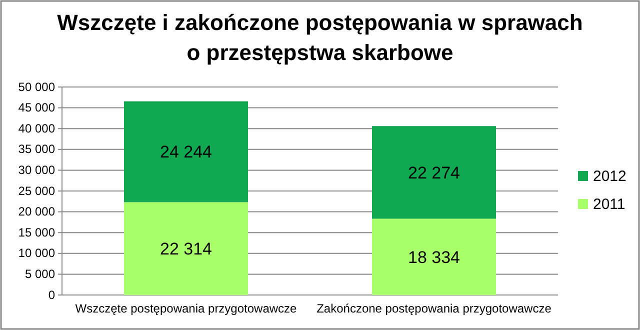 Image resolution: width=640 pixels, height=330 pixels. I want to click on y-tick-label: 35 000, so click(37, 149).